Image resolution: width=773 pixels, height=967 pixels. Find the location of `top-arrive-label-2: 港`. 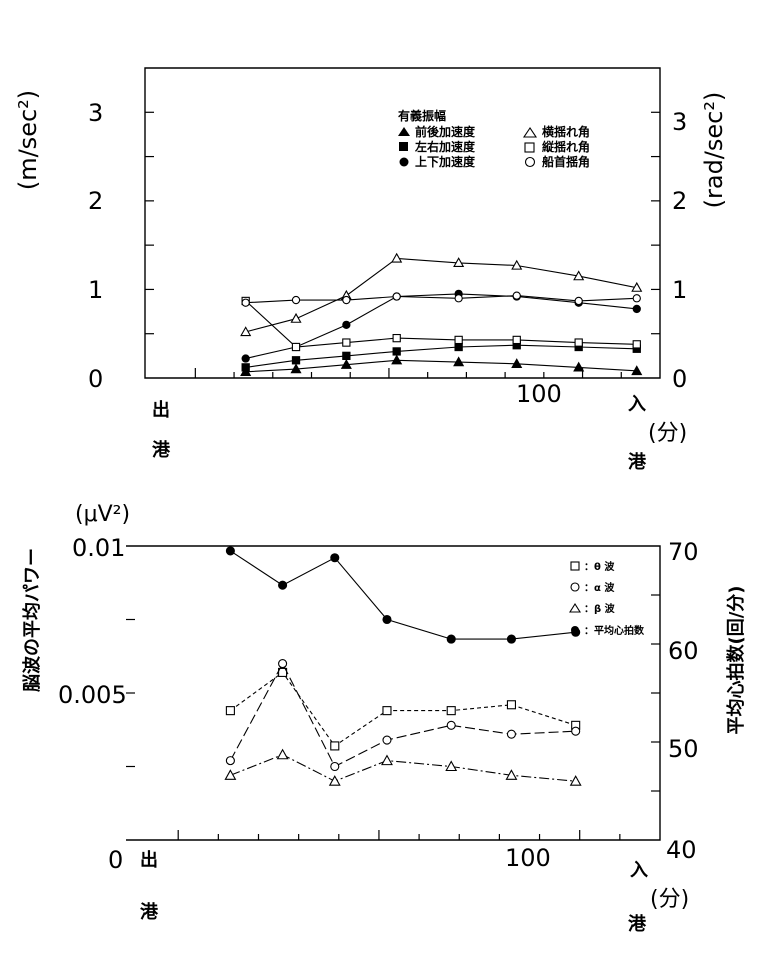

top-arrive-label-2: 港 is located at coordinates (637, 462).